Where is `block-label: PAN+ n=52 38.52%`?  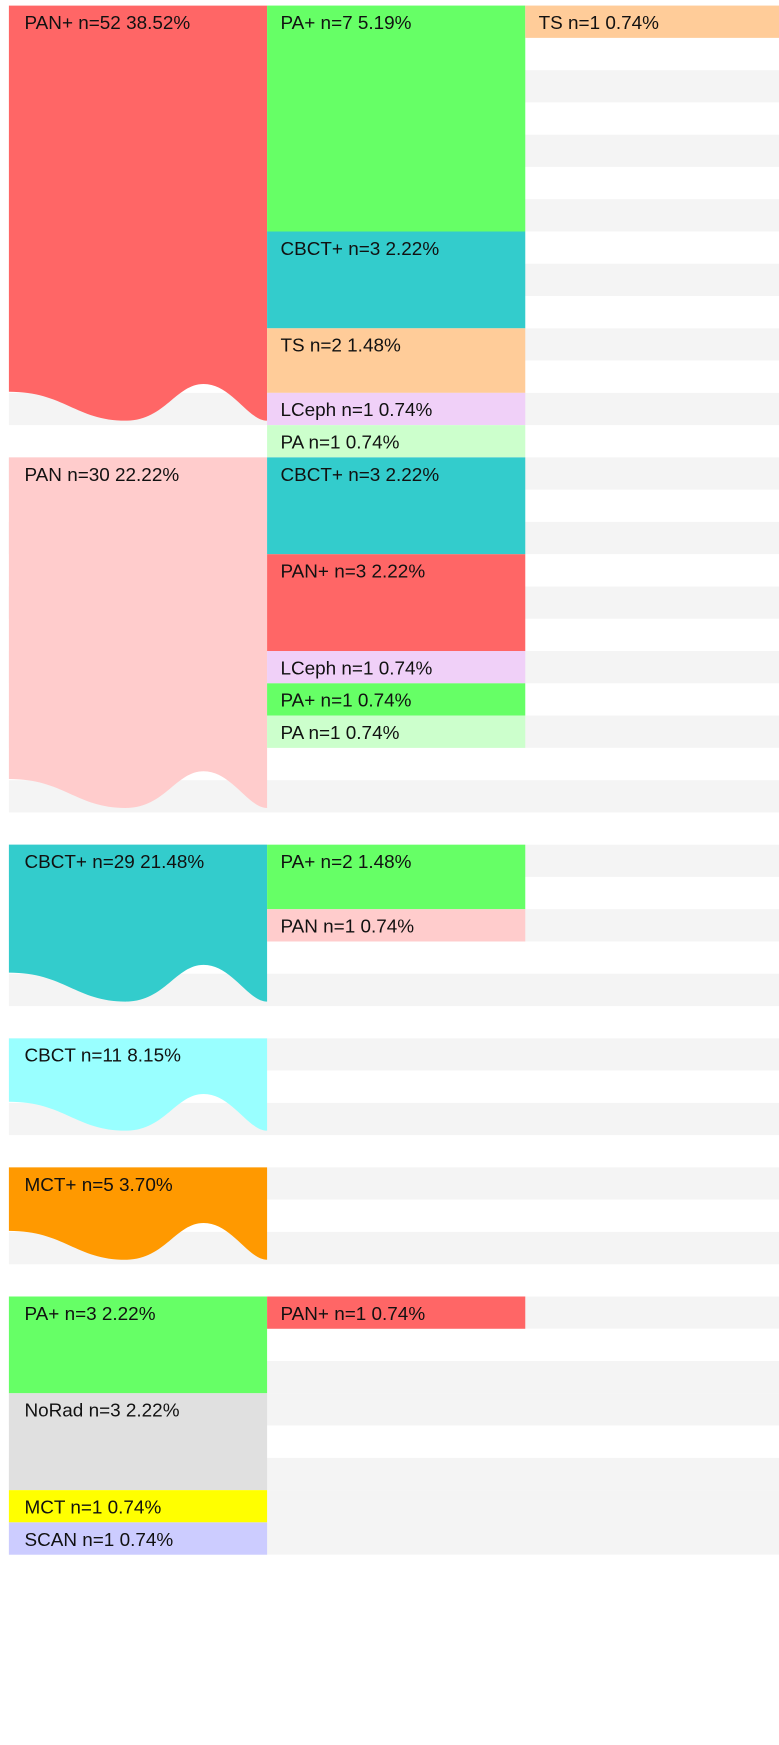 block-label: PAN+ n=52 38.52% is located at coordinates (107, 23).